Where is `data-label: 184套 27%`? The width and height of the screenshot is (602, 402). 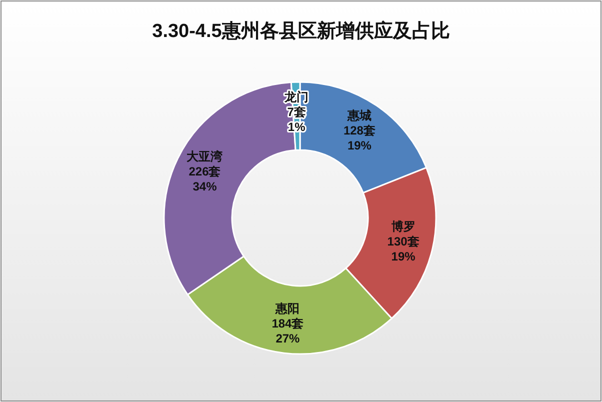 data-label: 184套 27% is located at coordinates (288, 331).